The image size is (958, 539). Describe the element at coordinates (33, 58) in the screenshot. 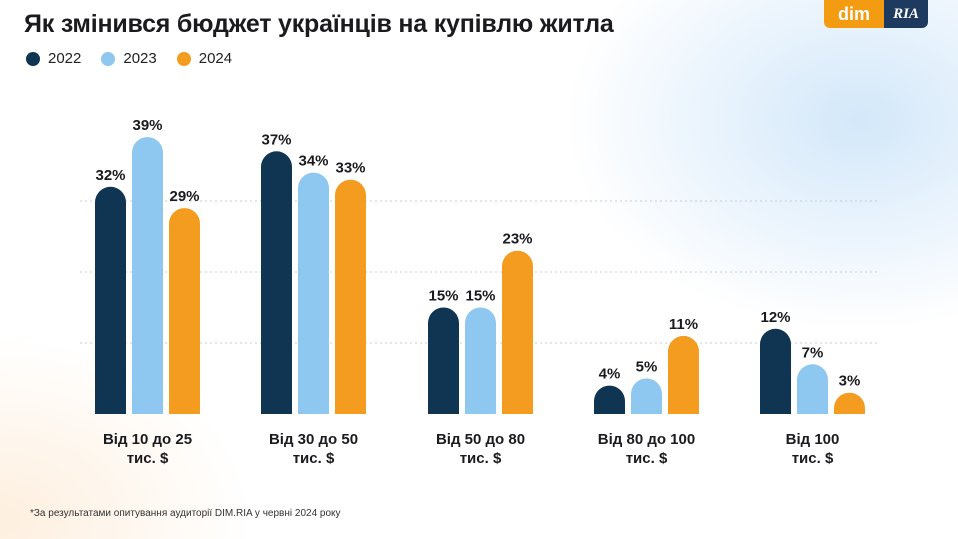

I see `legend-swatch-2022` at that location.